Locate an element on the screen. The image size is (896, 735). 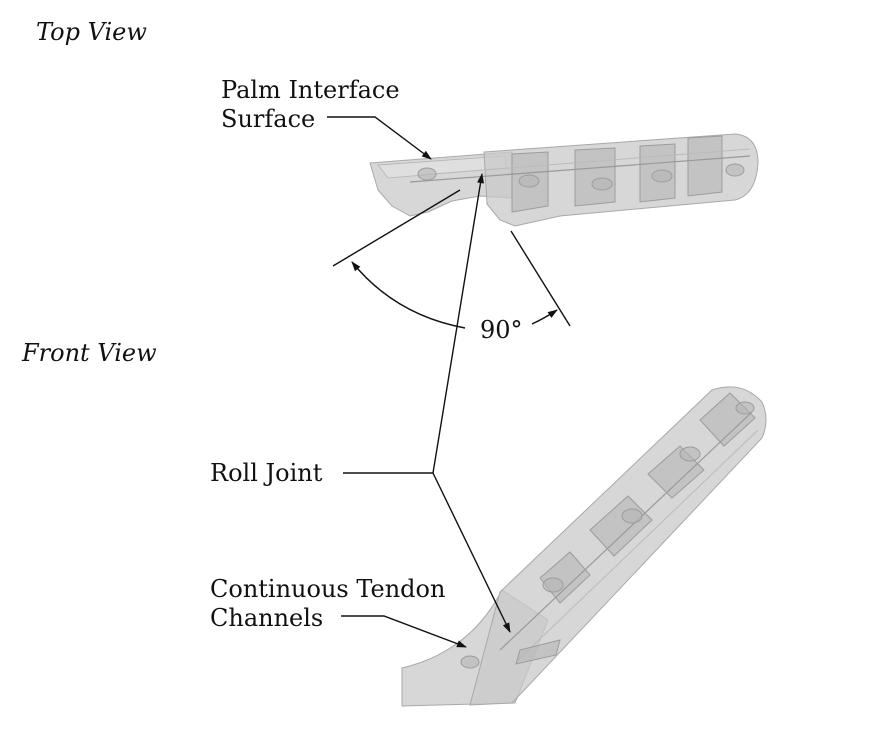
angle-arc-left is located at coordinates (408, 295).